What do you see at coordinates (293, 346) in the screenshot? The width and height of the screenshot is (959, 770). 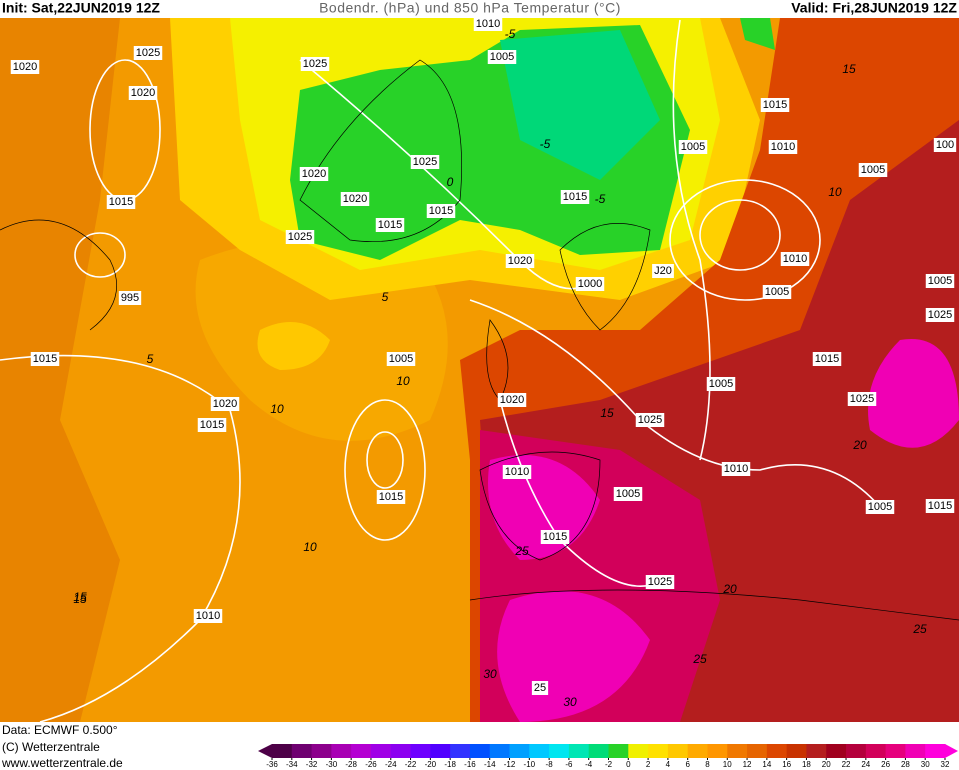 I see `field-warm` at bounding box center [293, 346].